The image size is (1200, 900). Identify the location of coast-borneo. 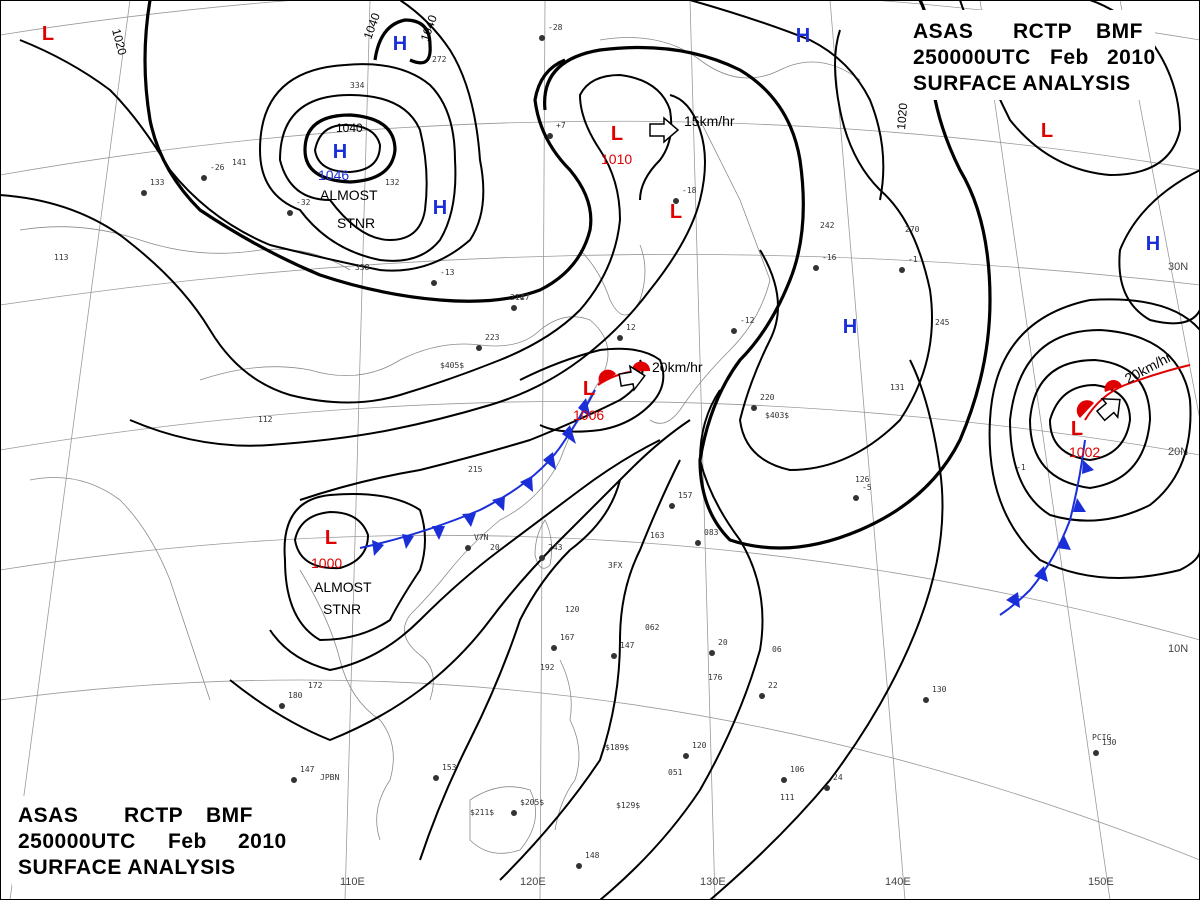
(502, 820).